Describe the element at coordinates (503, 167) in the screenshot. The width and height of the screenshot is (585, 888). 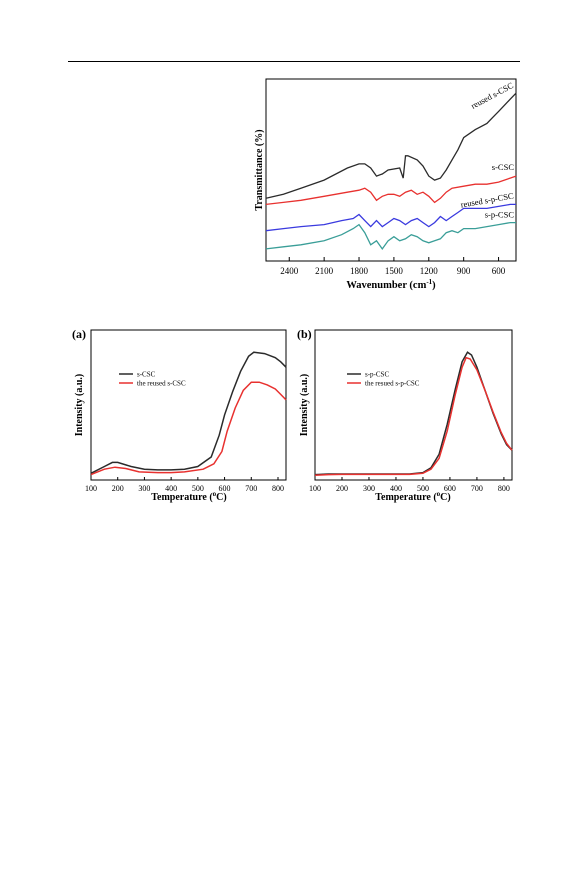
I see `ftir-series-annotation: s-CSC` at that location.